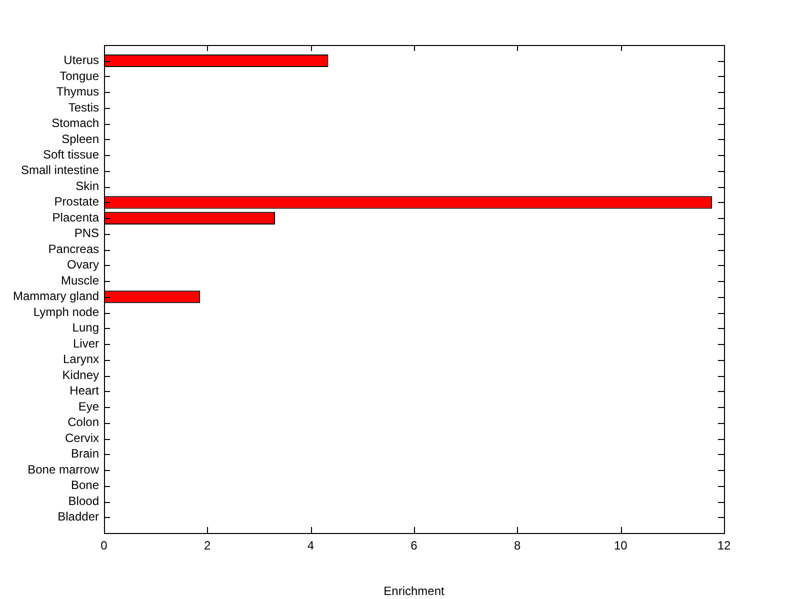 This screenshot has height=599, width=800. Describe the element at coordinates (73, 249) in the screenshot. I see `y-tick-label: Pancreas` at that location.